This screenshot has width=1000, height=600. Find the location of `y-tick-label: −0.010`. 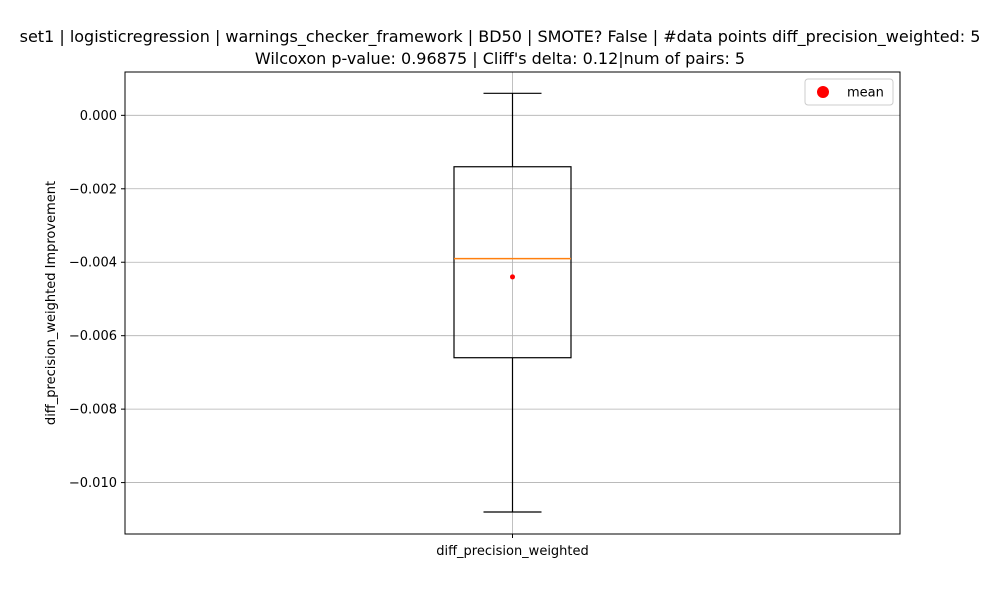

y-tick-label: −0.010 is located at coordinates (93, 483).